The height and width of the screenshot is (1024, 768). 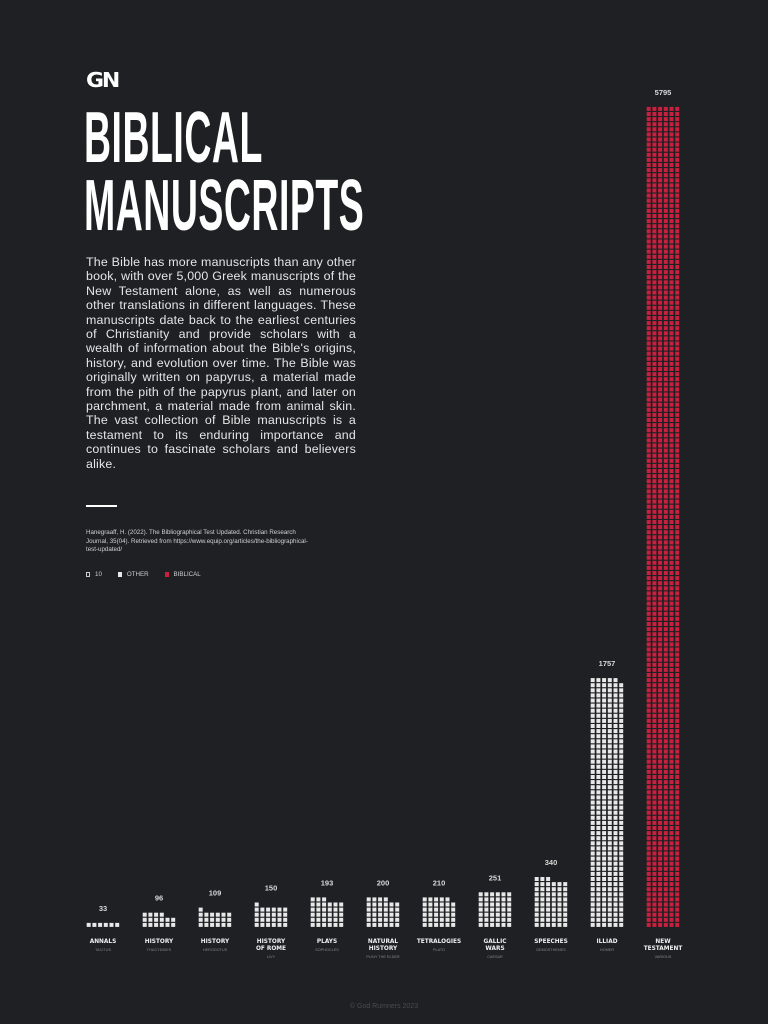 What do you see at coordinates (439, 882) in the screenshot?
I see `value-label: 210` at bounding box center [439, 882].